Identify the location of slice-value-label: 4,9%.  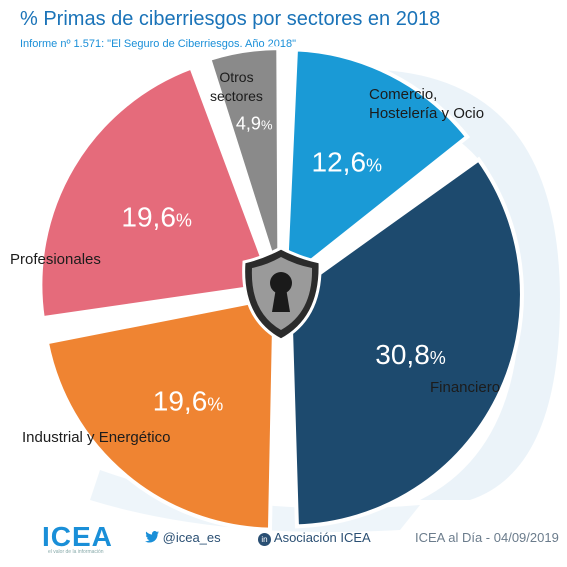
(254, 124).